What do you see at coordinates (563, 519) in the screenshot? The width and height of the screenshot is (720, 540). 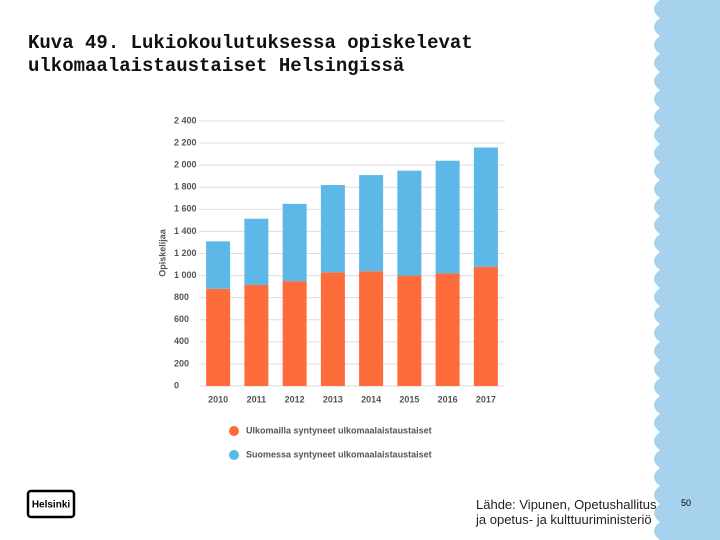 I see `source: ja opetus- ja kulttuuriministeriö` at bounding box center [563, 519].